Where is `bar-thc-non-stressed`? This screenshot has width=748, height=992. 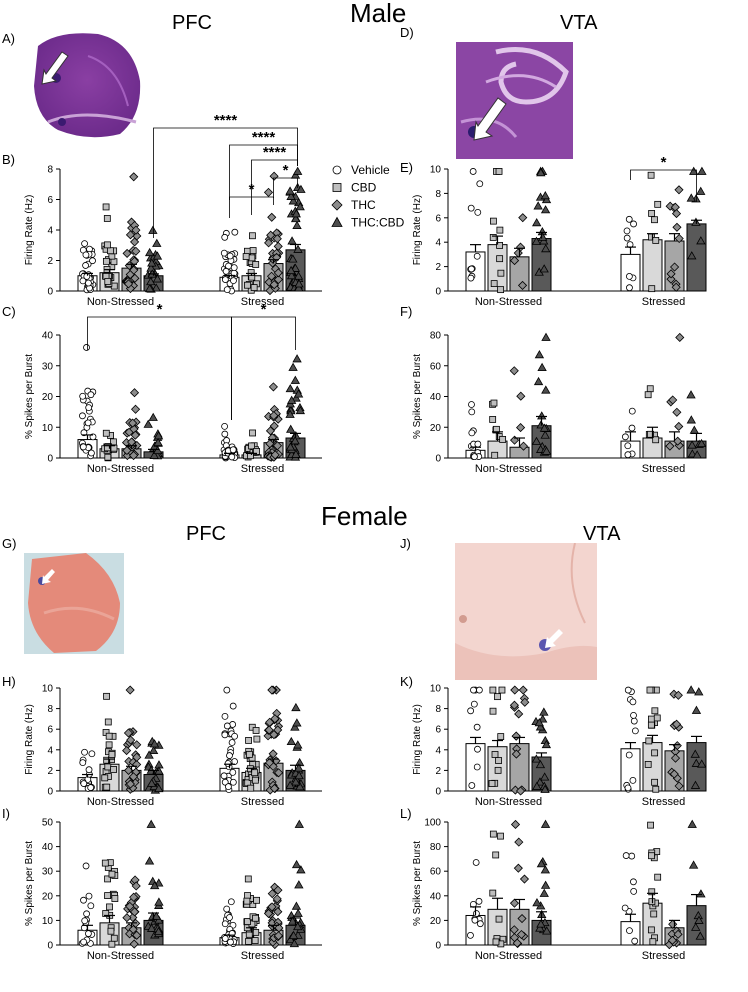
bar-thc-non-stressed is located at coordinates (519, 767).